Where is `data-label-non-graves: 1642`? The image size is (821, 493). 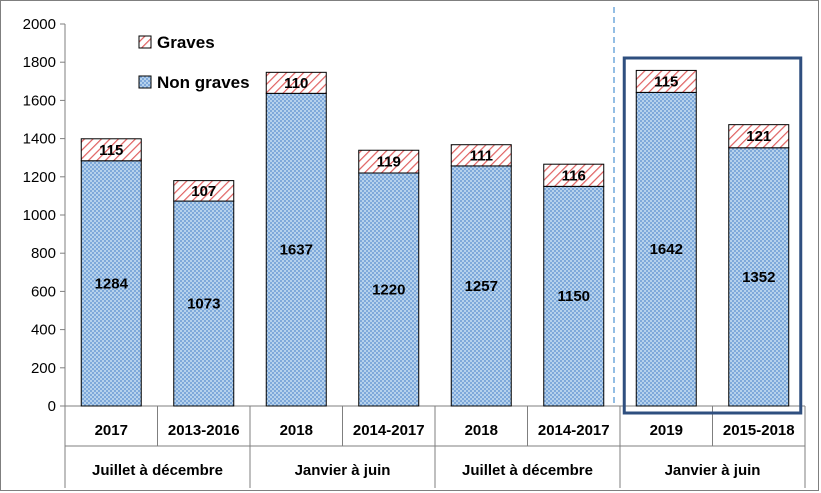 data-label-non-graves: 1642 is located at coordinates (666, 249).